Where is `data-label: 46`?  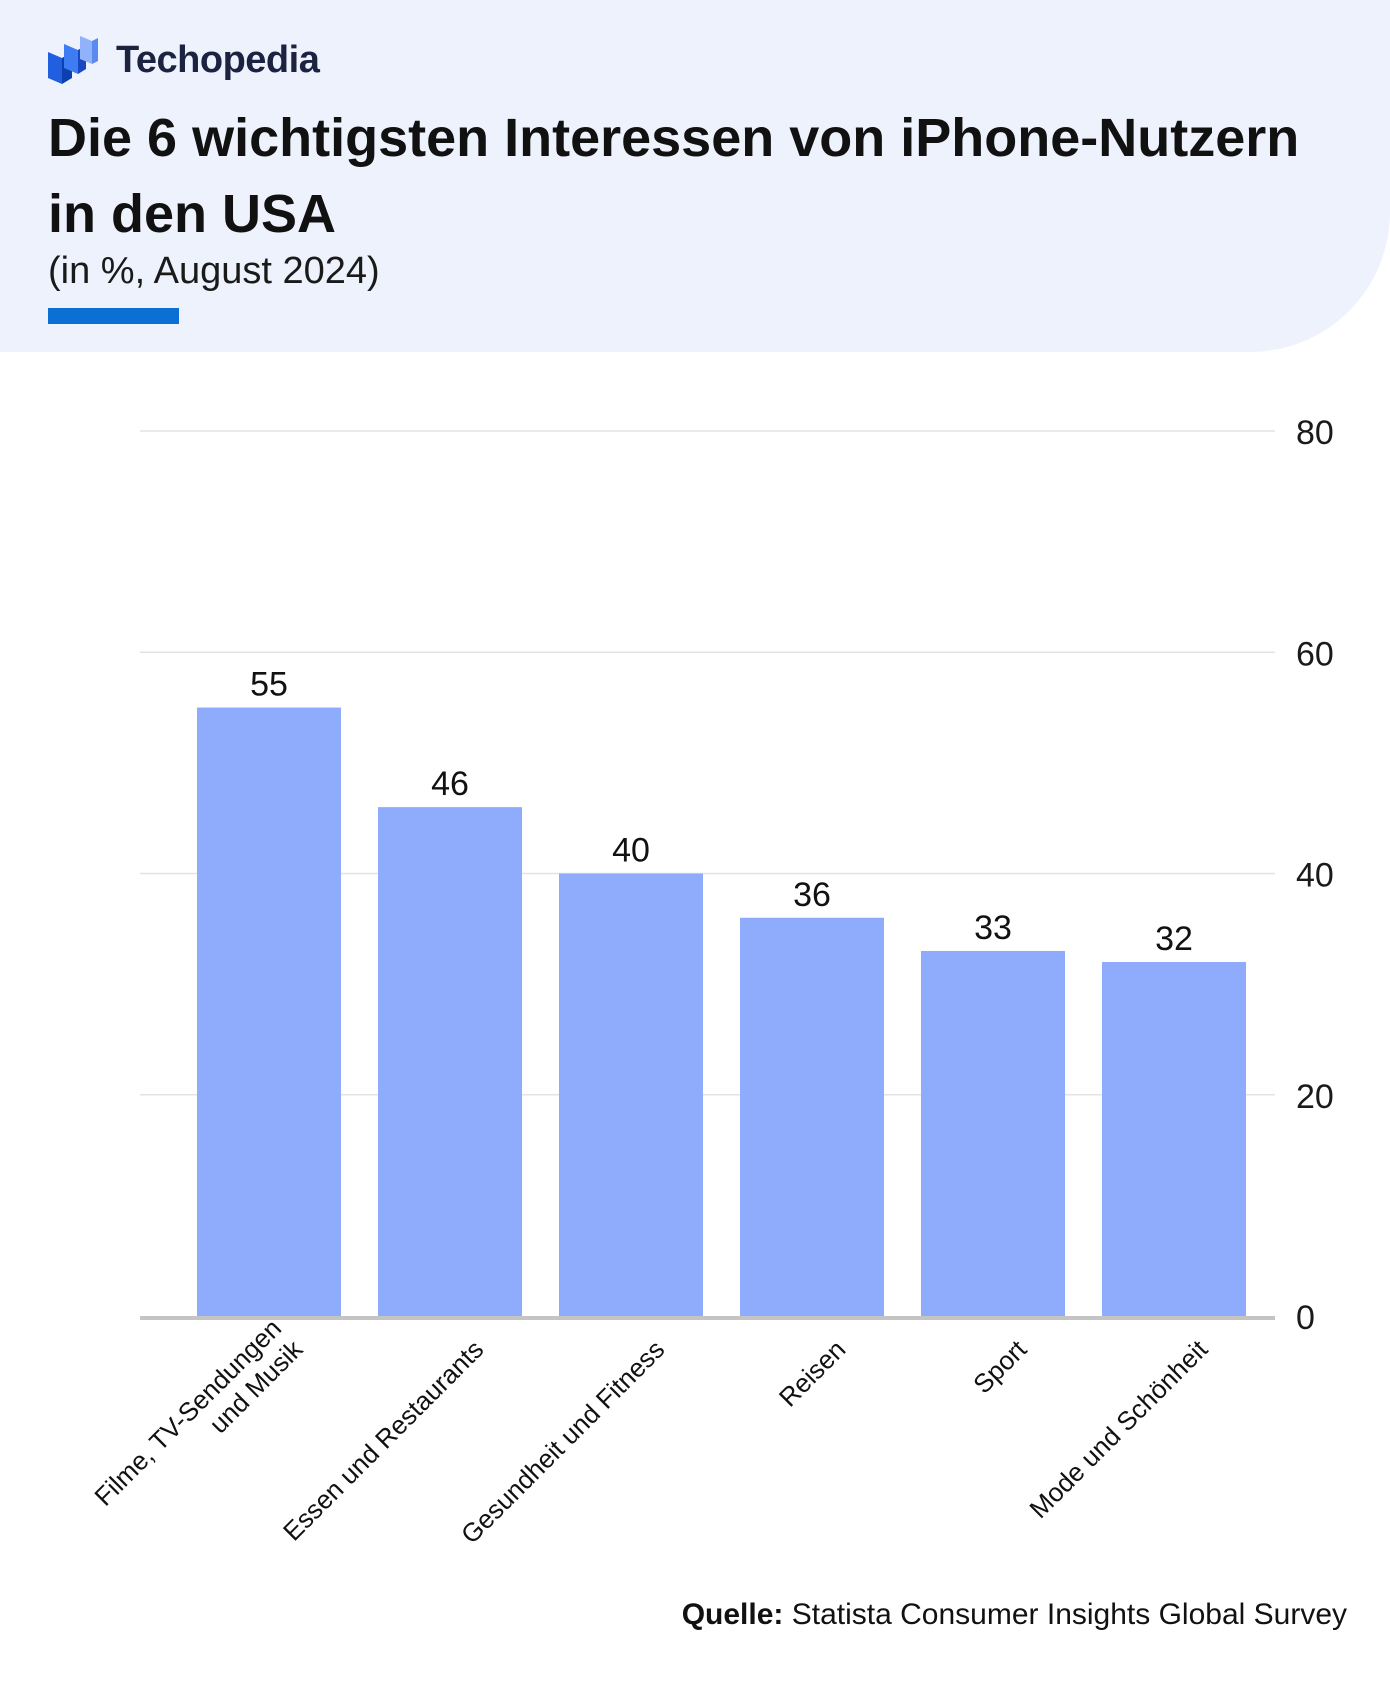
data-label: 46 is located at coordinates (450, 784).